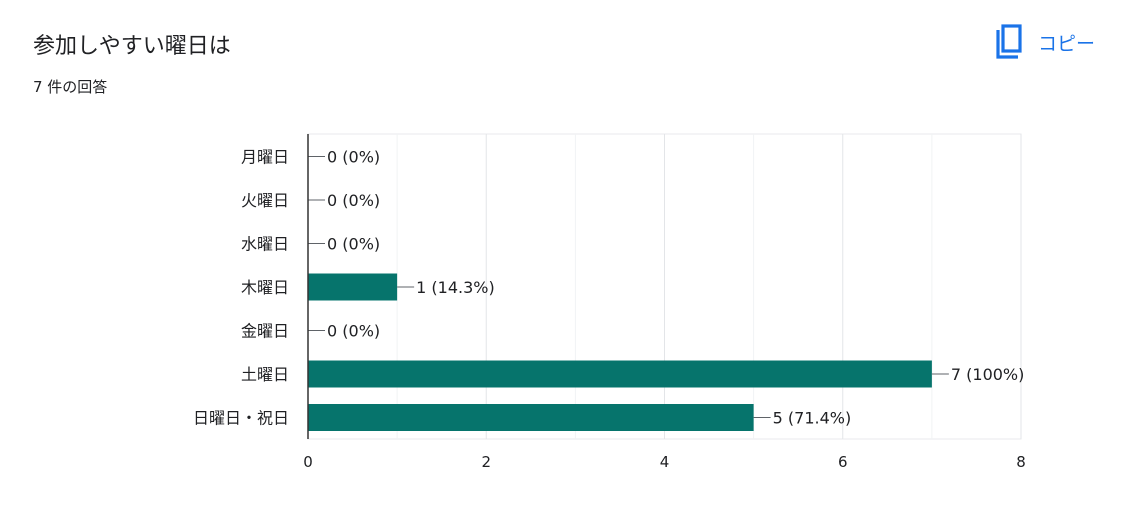  I want to click on category-label: 木曜日, so click(265, 287).